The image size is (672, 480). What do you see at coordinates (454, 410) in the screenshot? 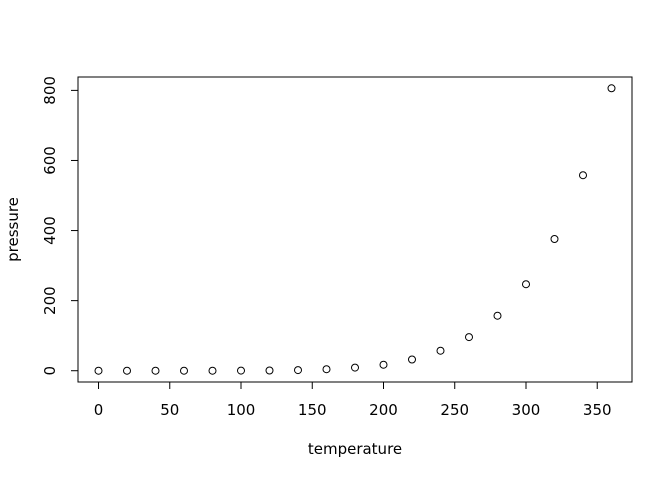
I see `x-axis-tick-label: 250` at bounding box center [454, 410].